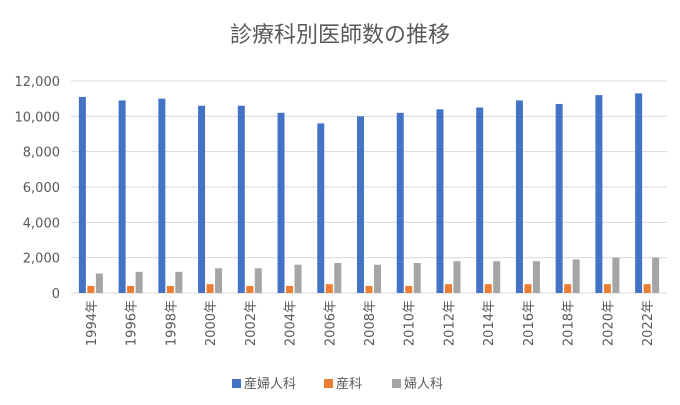 The image size is (680, 405). I want to click on bar-産婦人科-2016年, so click(519, 196).